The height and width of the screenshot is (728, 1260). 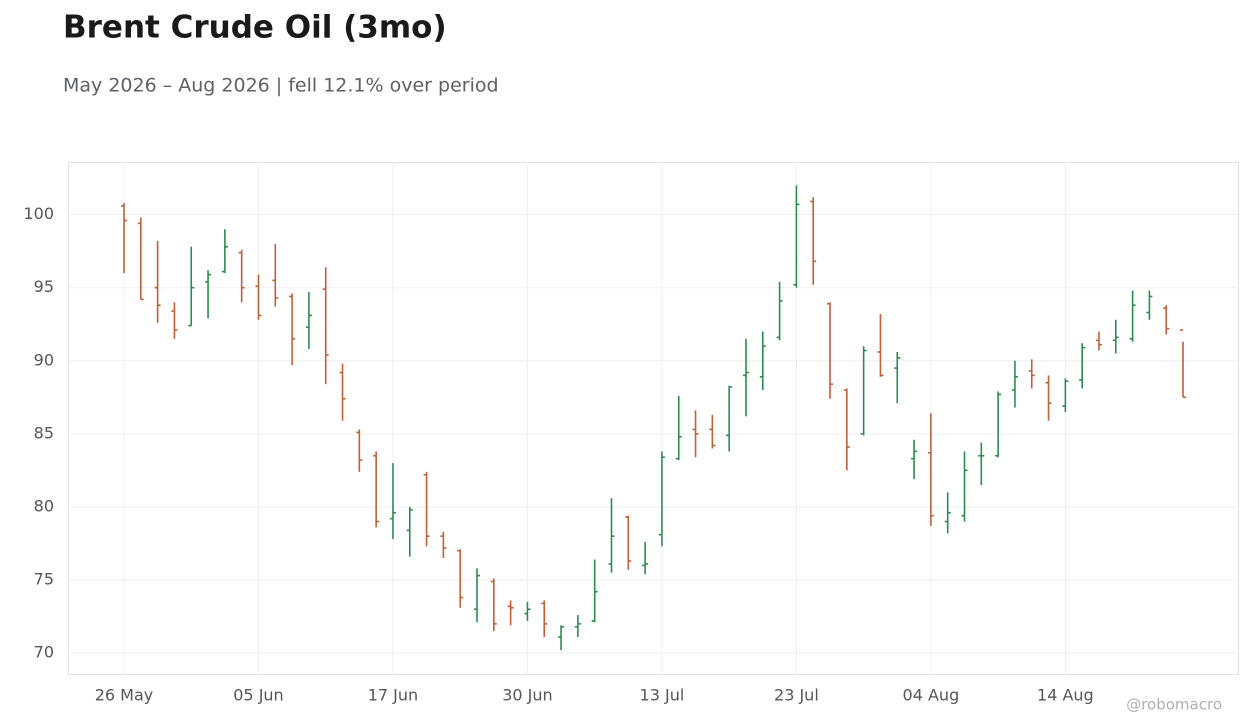 What do you see at coordinates (38, 213) in the screenshot?
I see `y-tick-label: 100` at bounding box center [38, 213].